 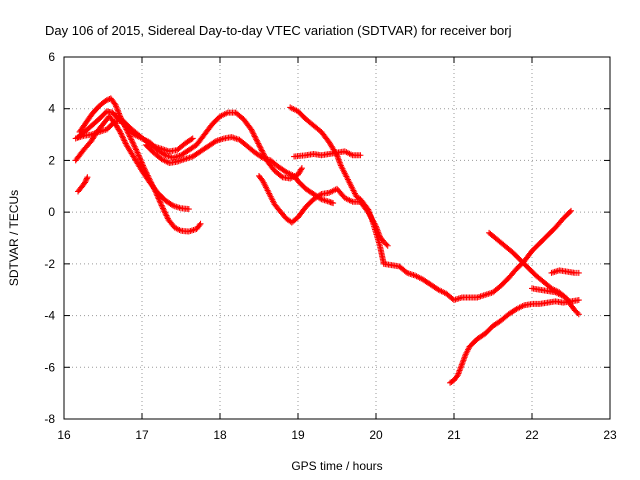 I want to click on y-axis-label: SDTVAR / TECUs, so click(x=14, y=238).